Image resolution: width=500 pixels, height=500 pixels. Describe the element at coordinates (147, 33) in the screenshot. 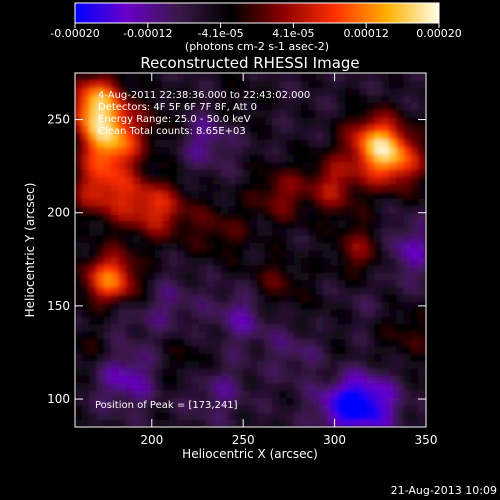

I see `colorbar-tick-label: -0.00012` at that location.